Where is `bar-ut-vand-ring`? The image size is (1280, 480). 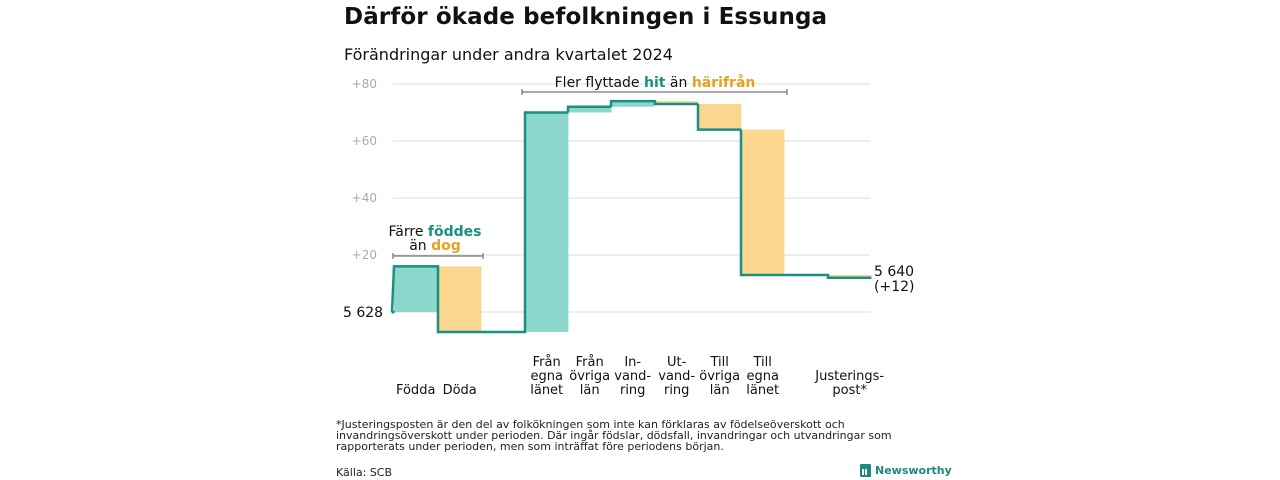 bar-ut-vand-ring is located at coordinates (677, 102).